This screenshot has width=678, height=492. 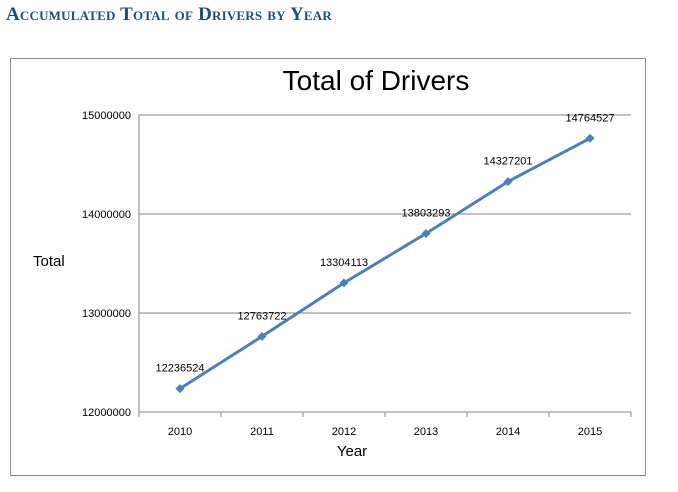 I want to click on x-tick-label: 2015, so click(x=590, y=432).